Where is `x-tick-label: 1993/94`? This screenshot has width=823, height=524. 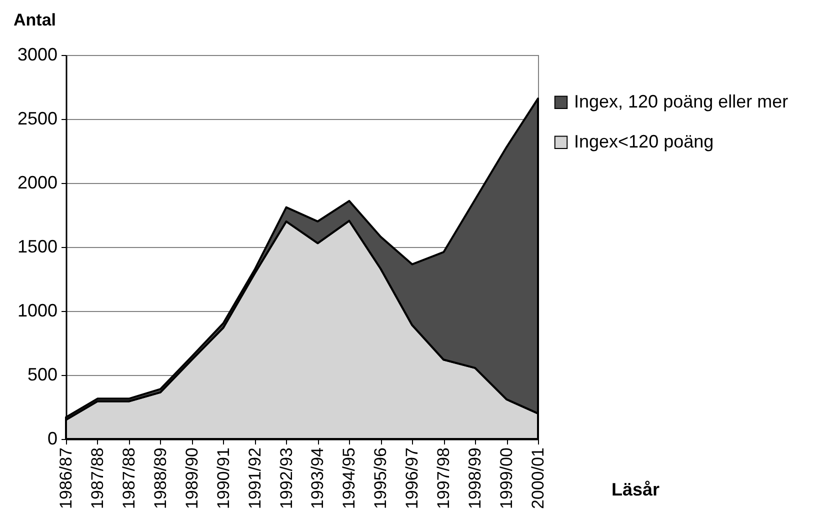
x-tick-label: 1993/94 is located at coordinates (318, 478).